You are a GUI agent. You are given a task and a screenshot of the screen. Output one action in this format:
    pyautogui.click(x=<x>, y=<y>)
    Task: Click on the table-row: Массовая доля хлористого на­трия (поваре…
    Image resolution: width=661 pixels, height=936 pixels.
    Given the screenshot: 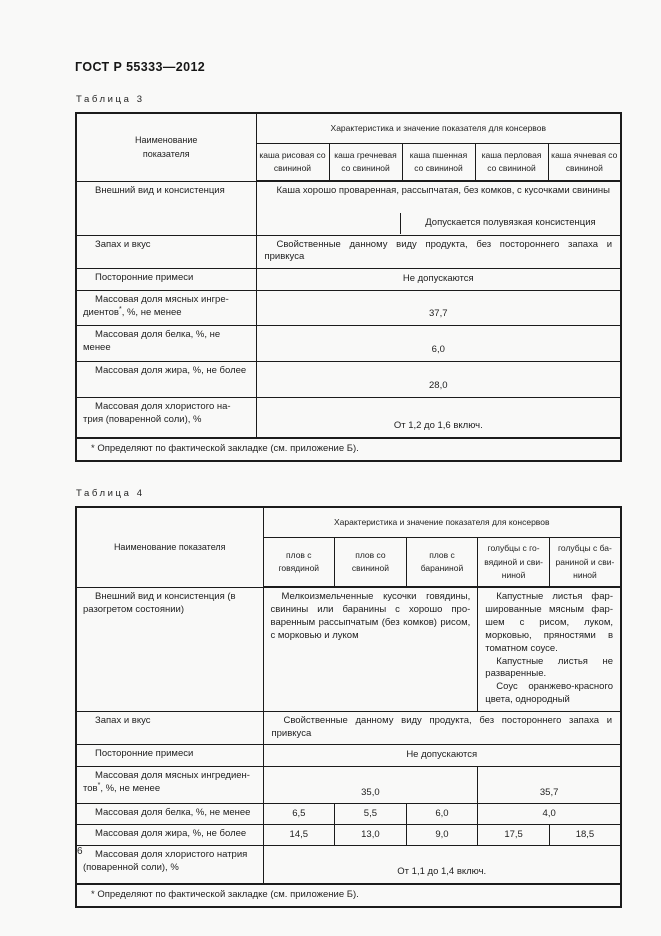 What is the action you would take?
    pyautogui.click(x=348, y=418)
    